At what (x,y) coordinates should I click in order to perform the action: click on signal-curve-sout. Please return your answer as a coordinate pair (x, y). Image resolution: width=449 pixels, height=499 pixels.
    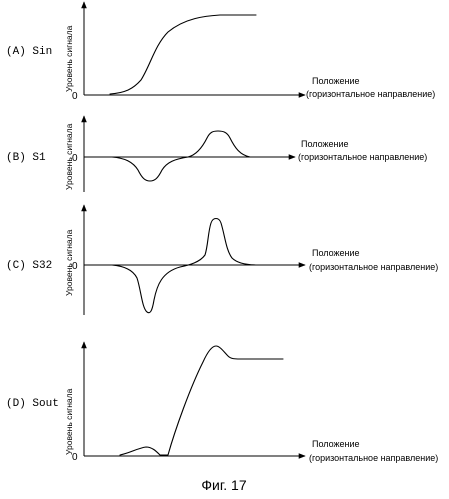
    Looking at the image, I should click on (201, 400).